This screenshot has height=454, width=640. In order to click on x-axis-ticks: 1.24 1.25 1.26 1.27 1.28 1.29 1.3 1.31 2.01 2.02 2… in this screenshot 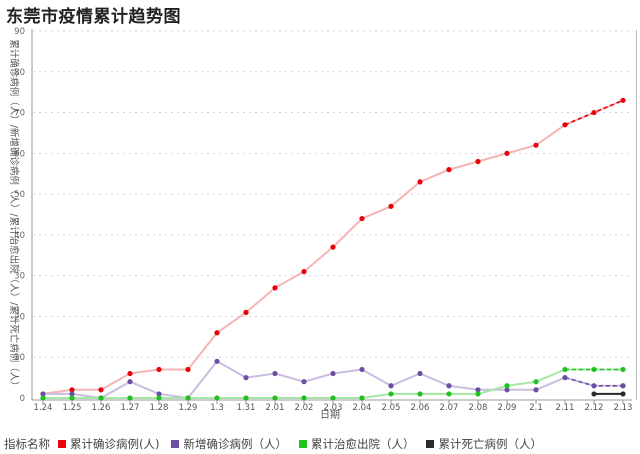, I will do `click(333, 406)`.